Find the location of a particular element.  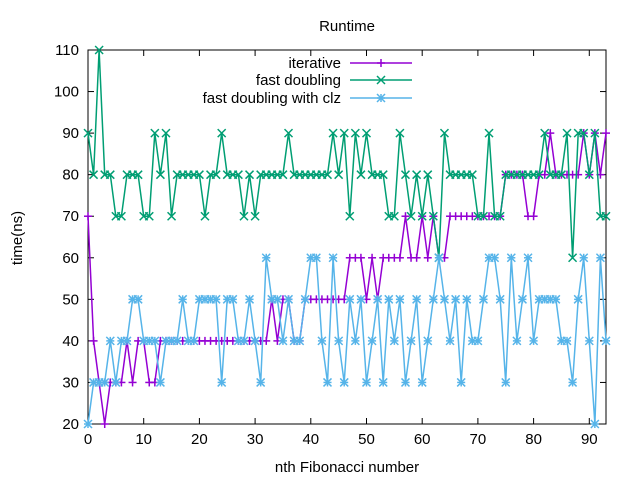

x-tick-label: 70 is located at coordinates (478, 439).